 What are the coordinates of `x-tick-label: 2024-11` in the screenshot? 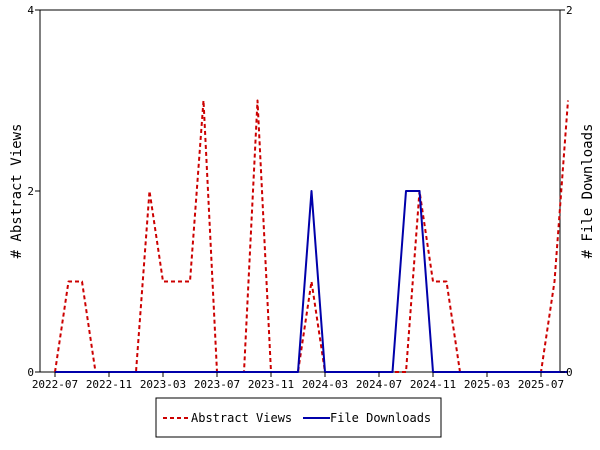 It's located at (433, 384).